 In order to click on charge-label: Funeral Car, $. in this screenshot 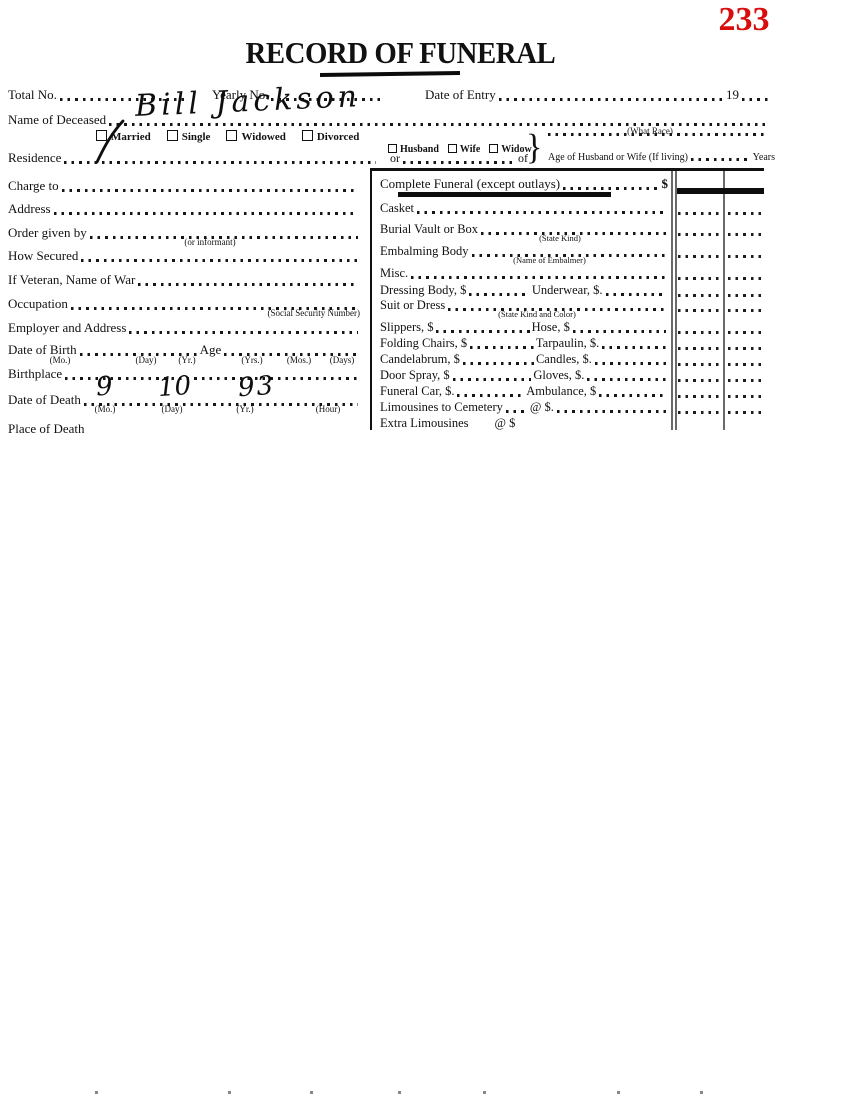, I will do `click(417, 391)`.